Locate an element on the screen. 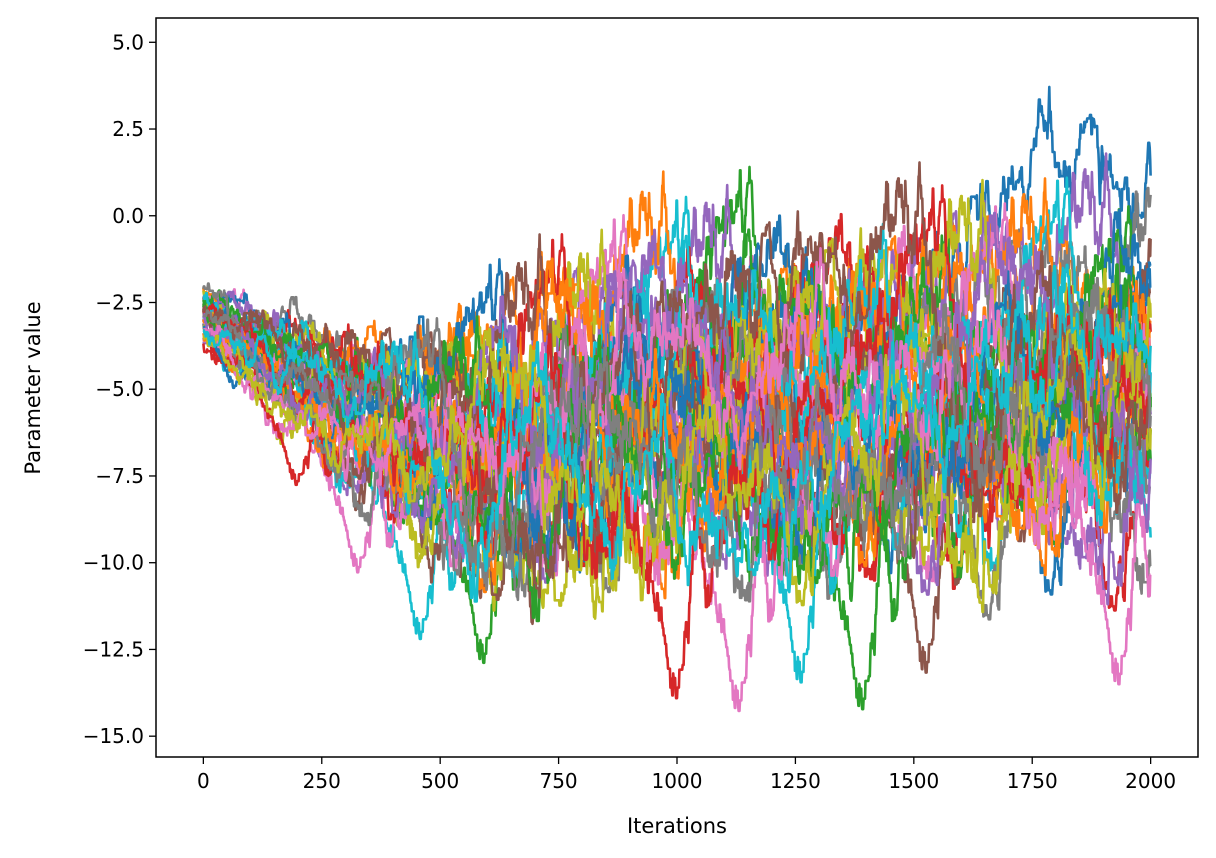 This screenshot has width=1216, height=858. x-tick-label: 1750 is located at coordinates (1032, 781).